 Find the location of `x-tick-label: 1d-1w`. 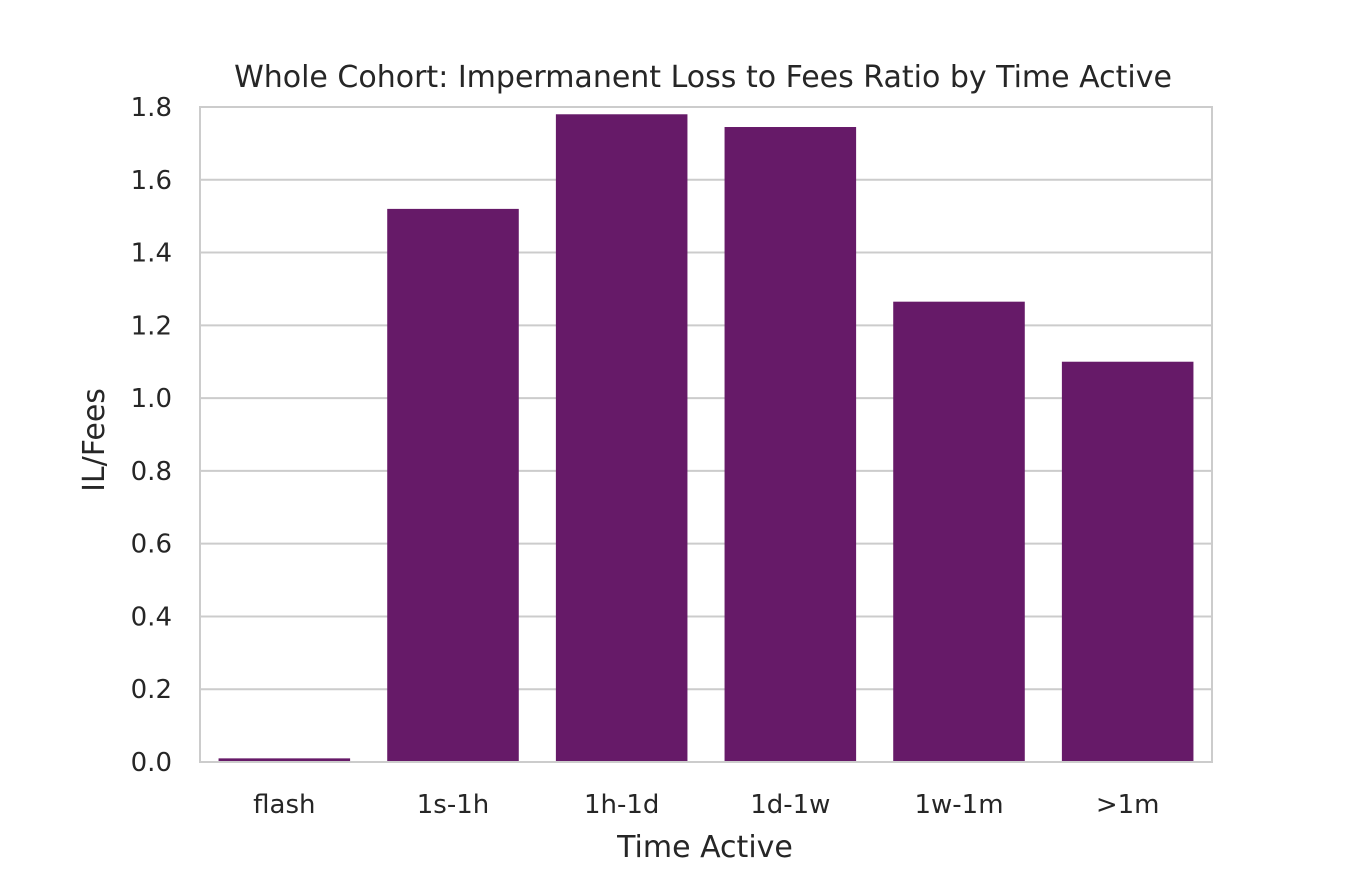

x-tick-label: 1d-1w is located at coordinates (790, 805).